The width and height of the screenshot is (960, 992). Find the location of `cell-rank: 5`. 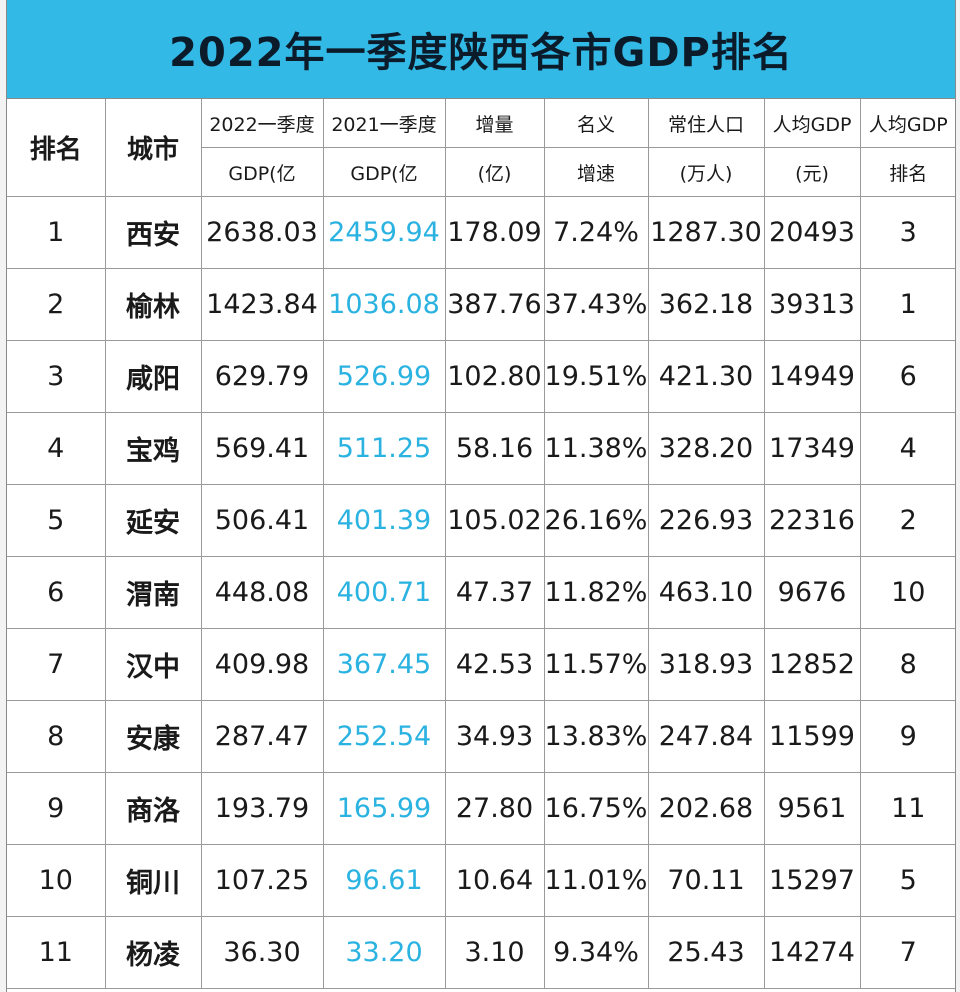

cell-rank: 5 is located at coordinates (56, 520).